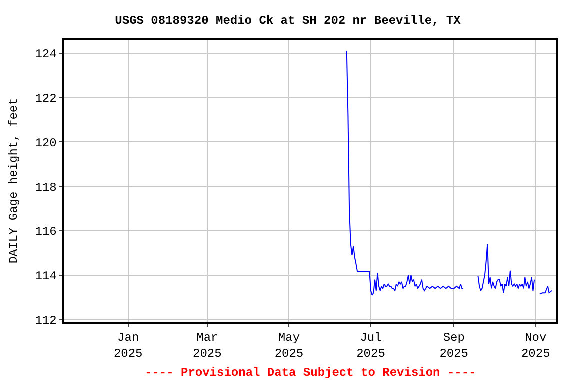 The width and height of the screenshot is (576, 384). What do you see at coordinates (46, 232) in the screenshot?
I see `y-tick-label: 116` at bounding box center [46, 232].